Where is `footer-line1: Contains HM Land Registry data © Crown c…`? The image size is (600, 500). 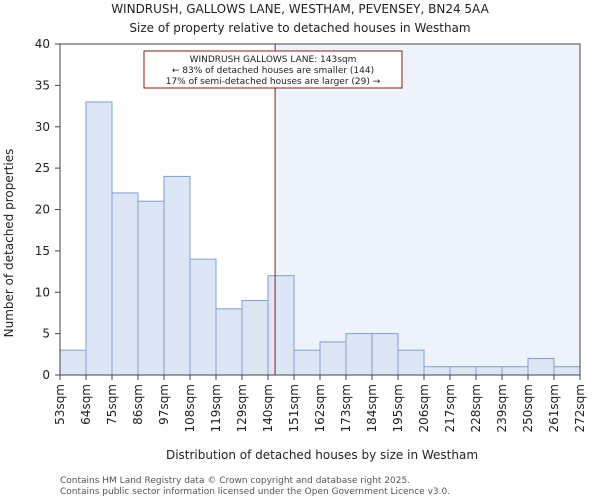 footer-line1: Contains HM Land Registry data © Crown c… is located at coordinates (235, 481).